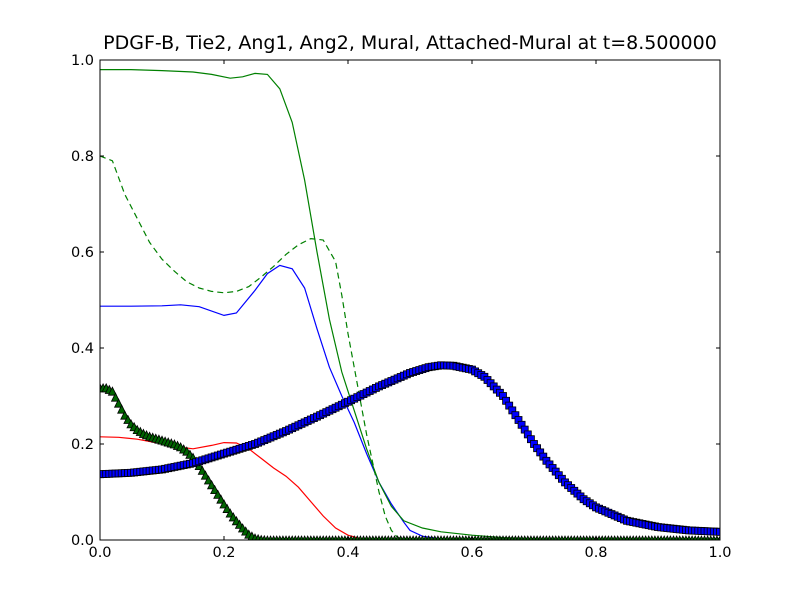 This screenshot has width=800, height=600. What do you see at coordinates (82, 253) in the screenshot?
I see `y-tick-label: 0.6` at bounding box center [82, 253].